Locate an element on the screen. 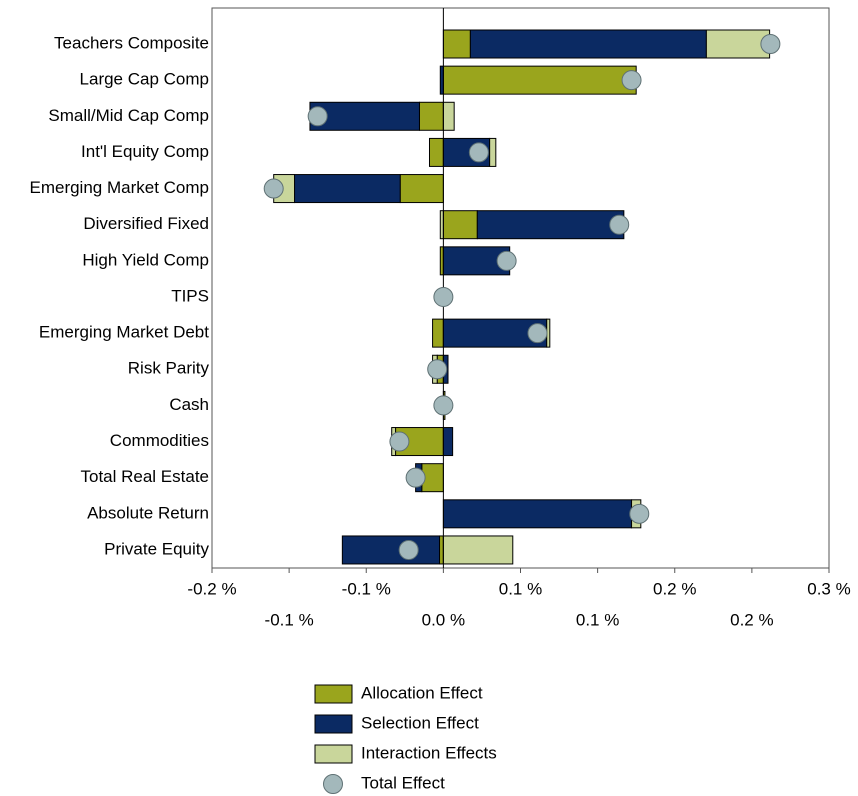 This screenshot has height=796, width=858. legend-marker is located at coordinates (333, 784).